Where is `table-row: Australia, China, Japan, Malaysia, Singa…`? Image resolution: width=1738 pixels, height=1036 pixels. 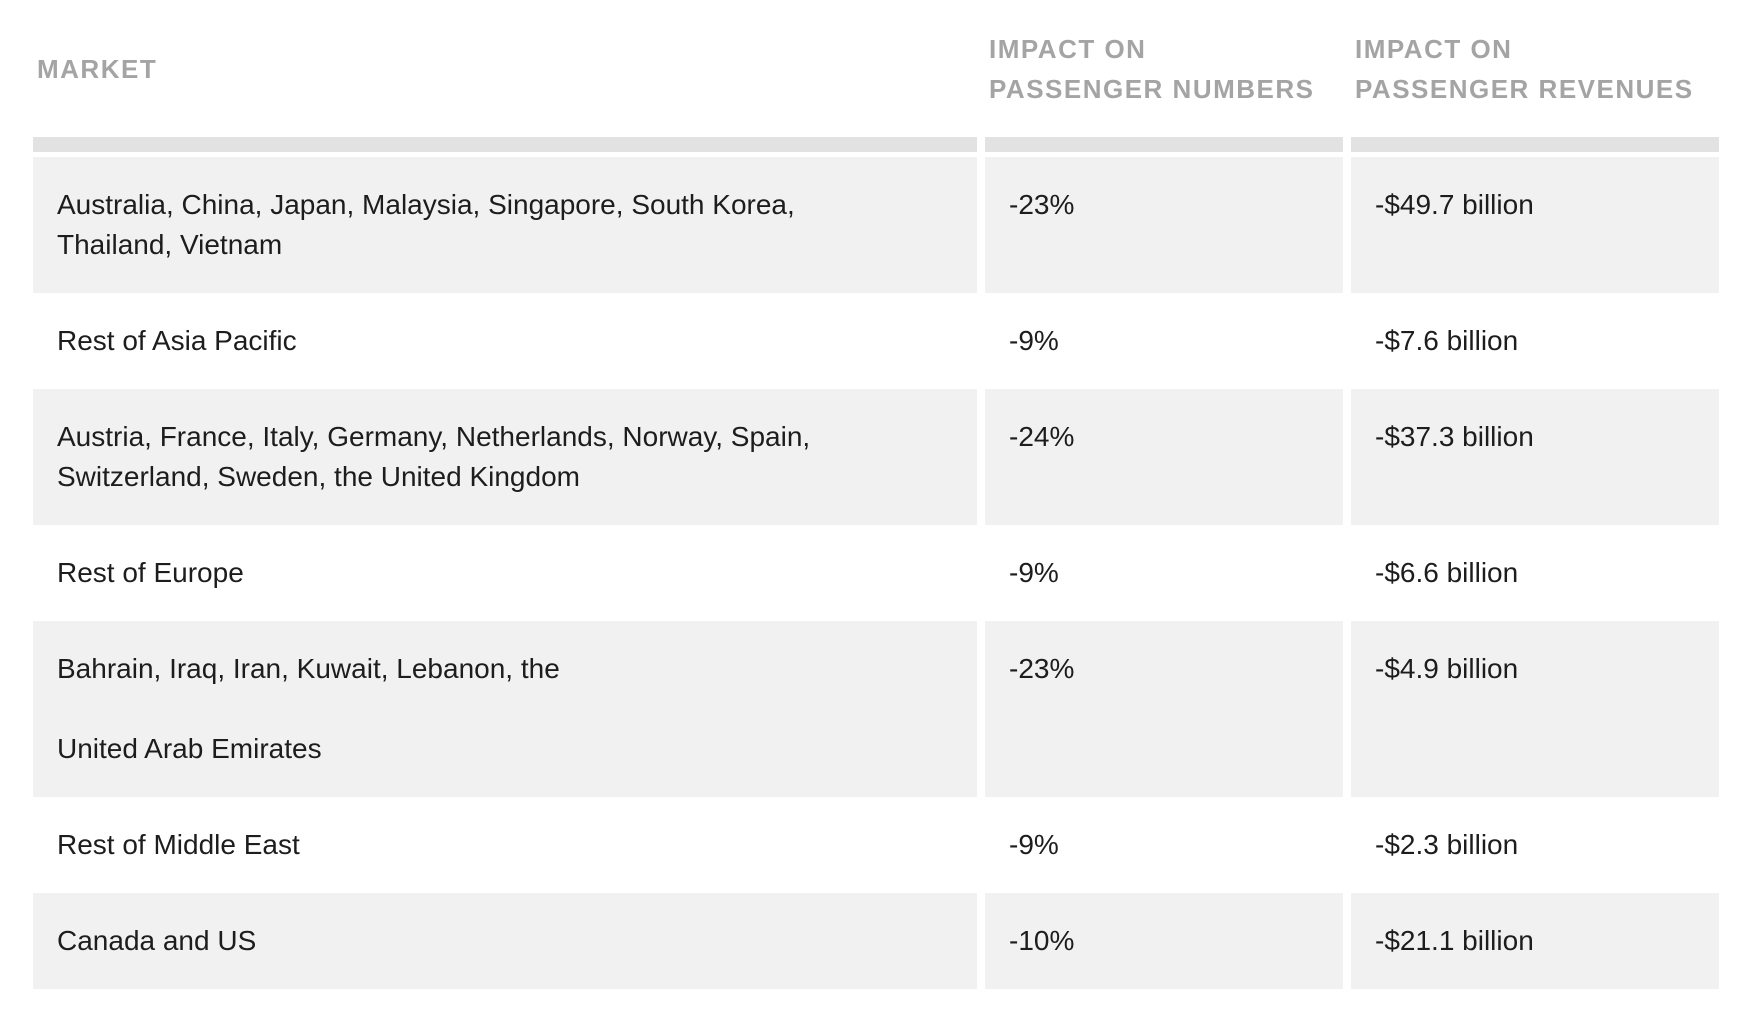
table-row: Australia, China, Japan, Malaysia, Singa… is located at coordinates (876, 225).